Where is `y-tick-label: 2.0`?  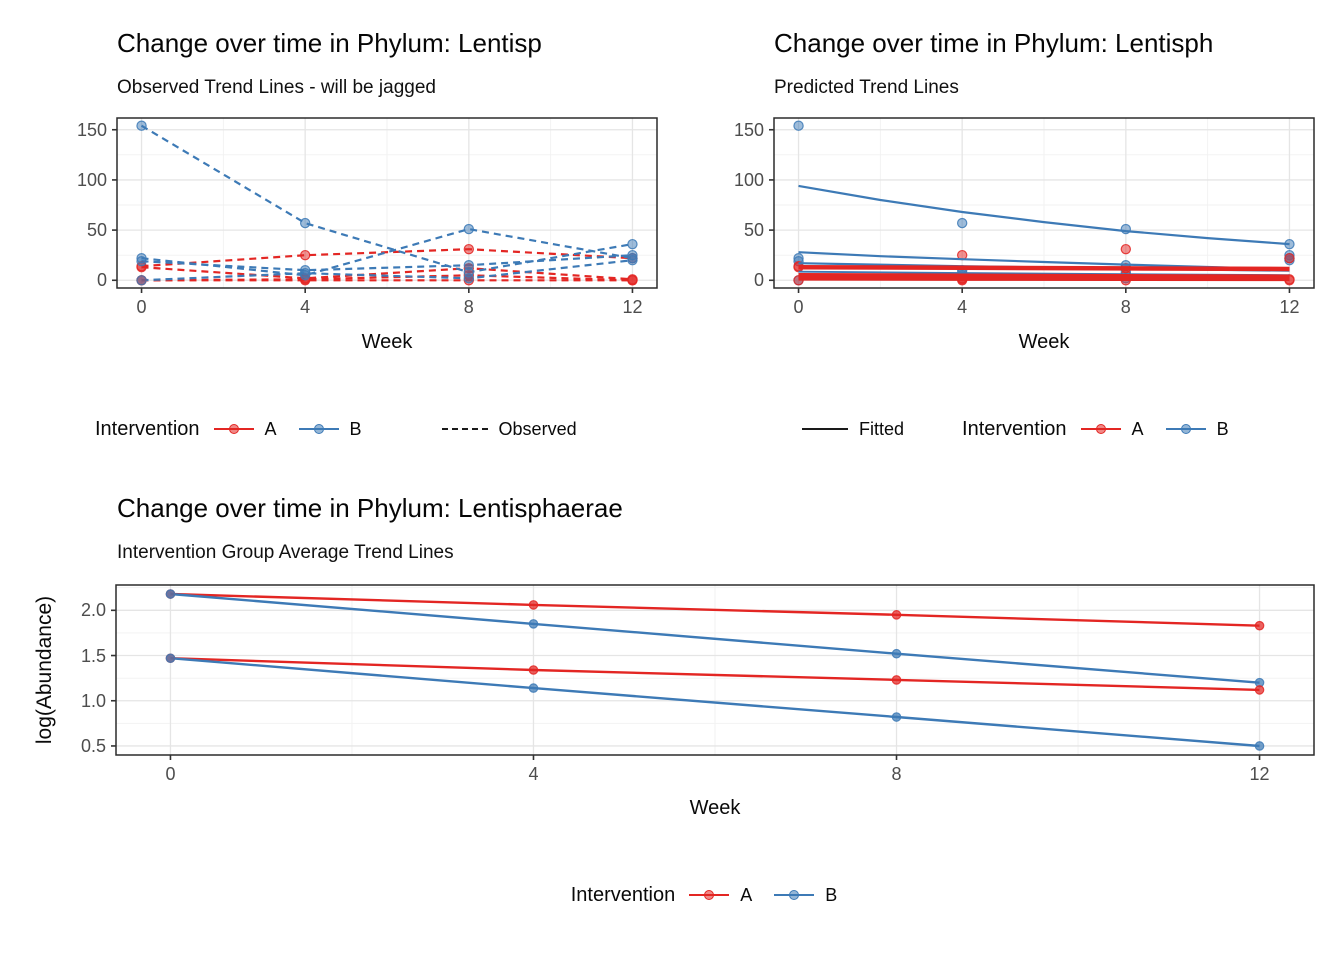 y-tick-label: 2.0 is located at coordinates (93, 610).